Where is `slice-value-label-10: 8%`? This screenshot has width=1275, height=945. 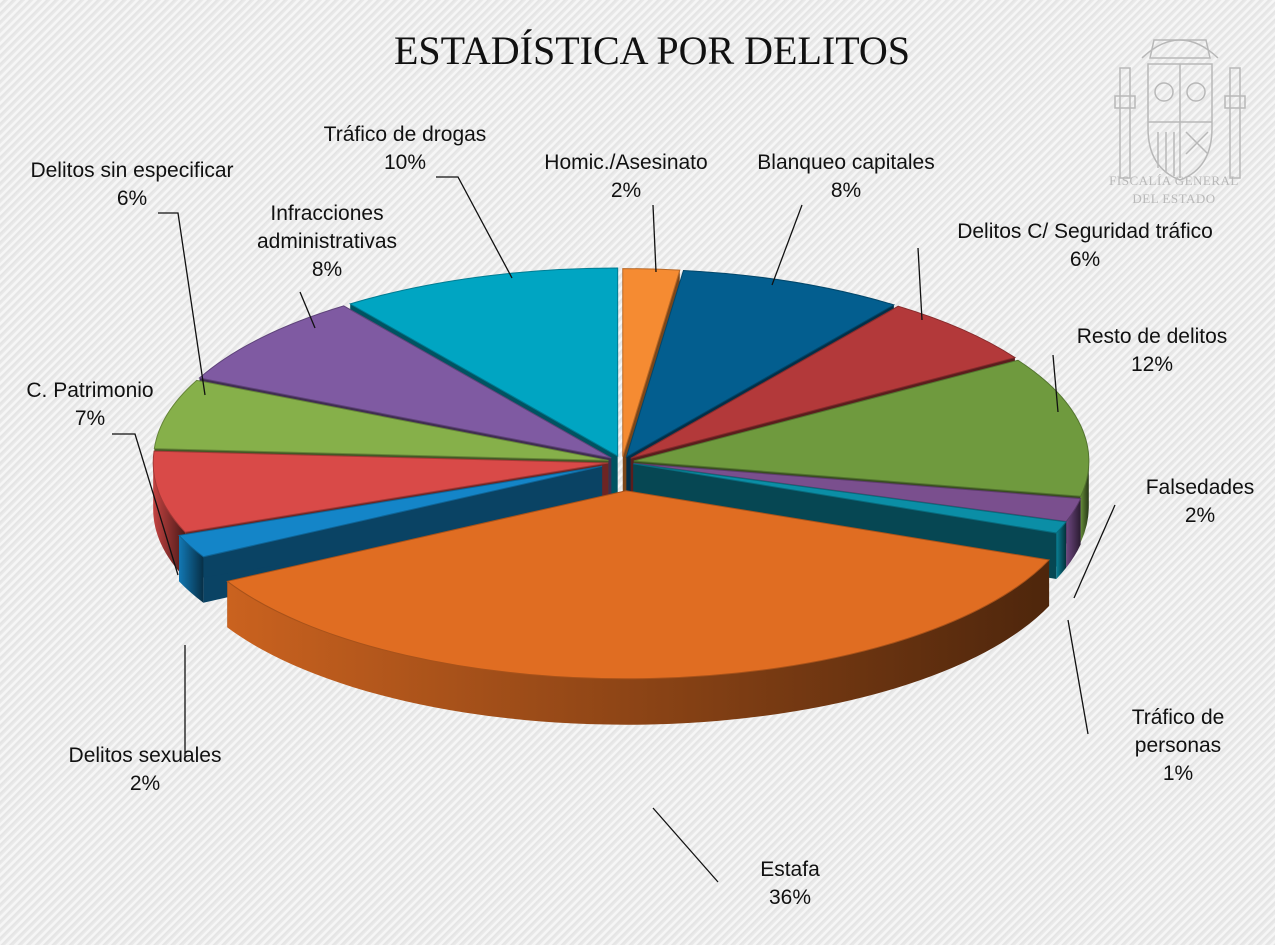 slice-value-label-10: 8% is located at coordinates (327, 269).